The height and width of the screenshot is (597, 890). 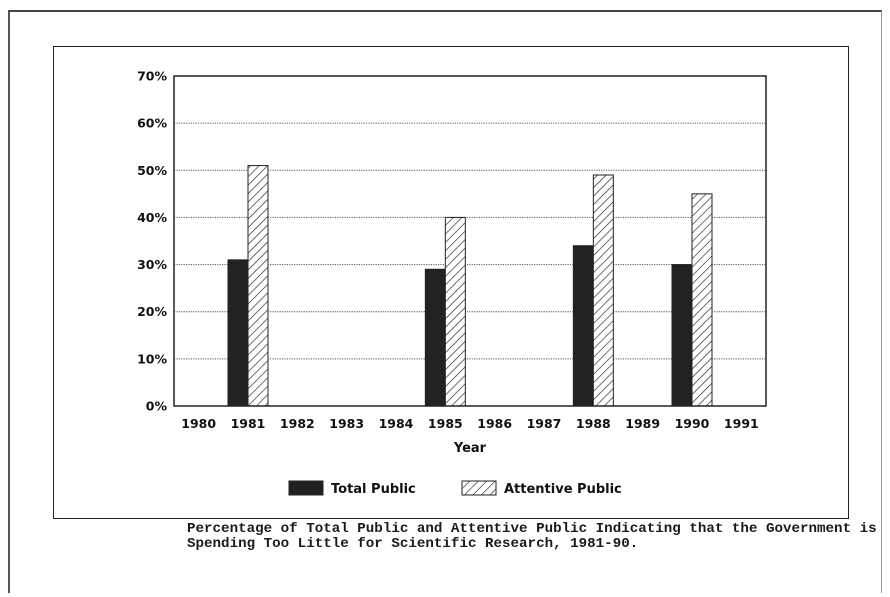 What do you see at coordinates (346, 423) in the screenshot?
I see `x-tick-label: 1983` at bounding box center [346, 423].